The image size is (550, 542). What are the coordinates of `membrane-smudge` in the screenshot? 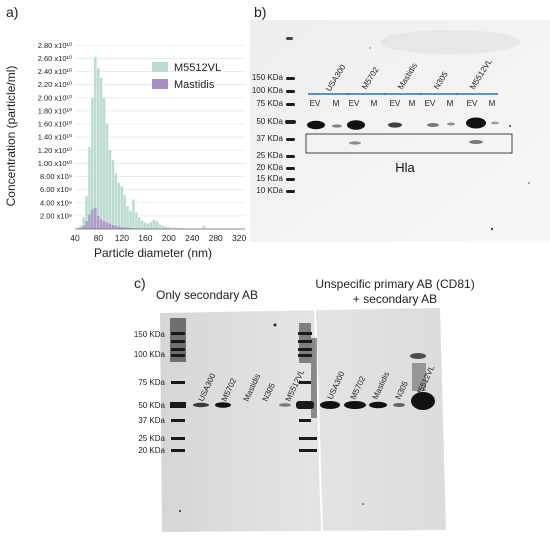 It's located at (450, 42).